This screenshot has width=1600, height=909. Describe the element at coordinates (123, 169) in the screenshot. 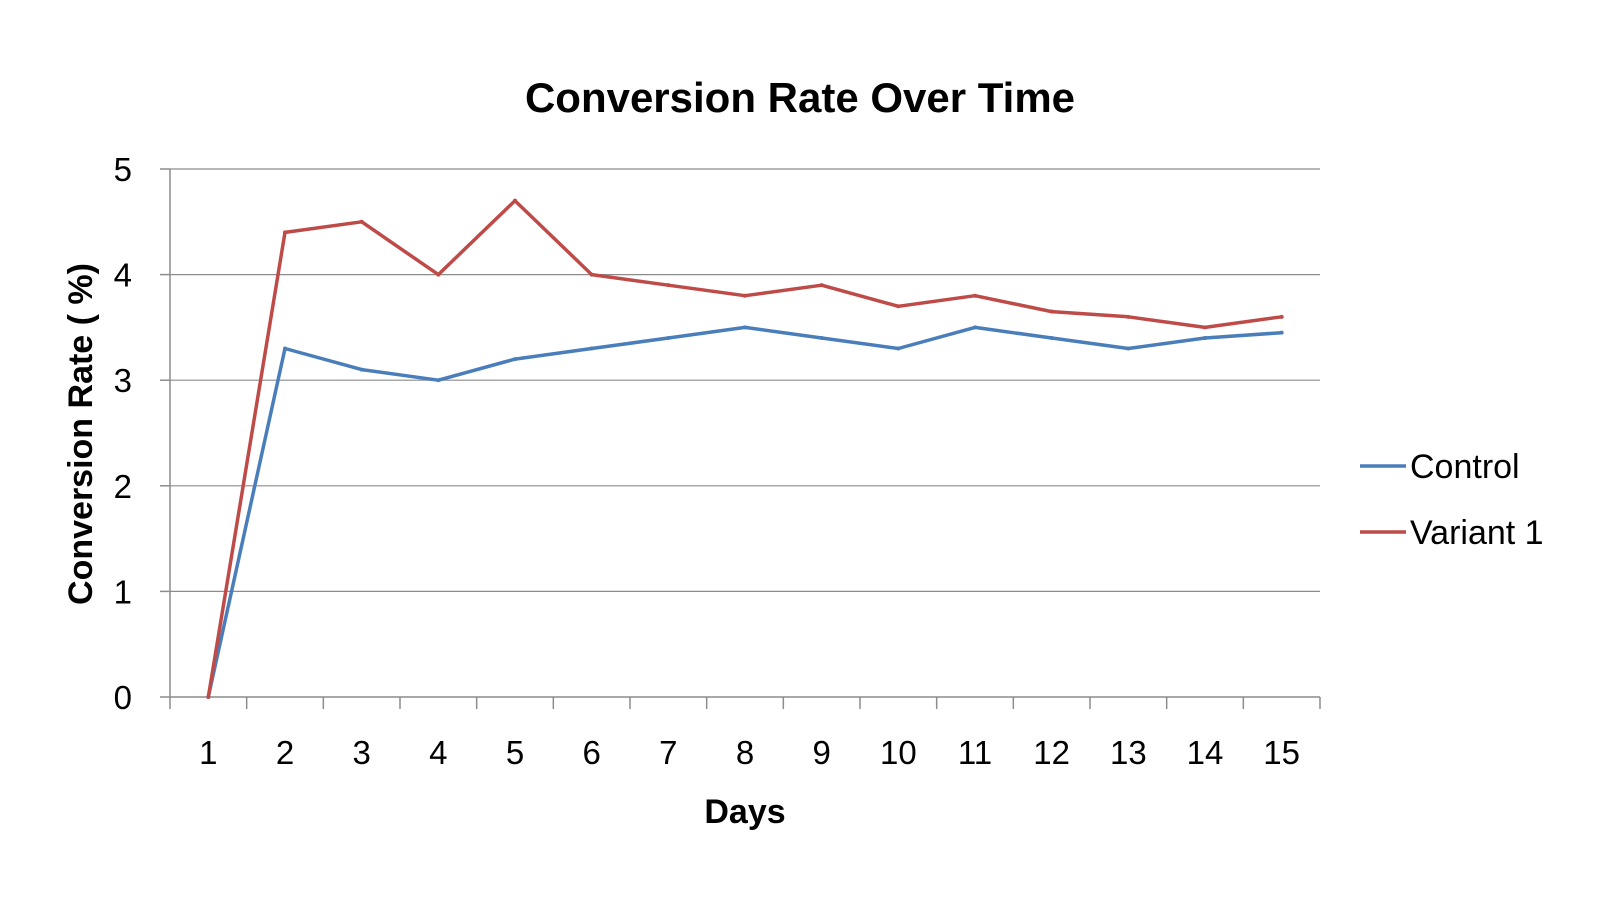

I see `y-tick-label: 5` at that location.